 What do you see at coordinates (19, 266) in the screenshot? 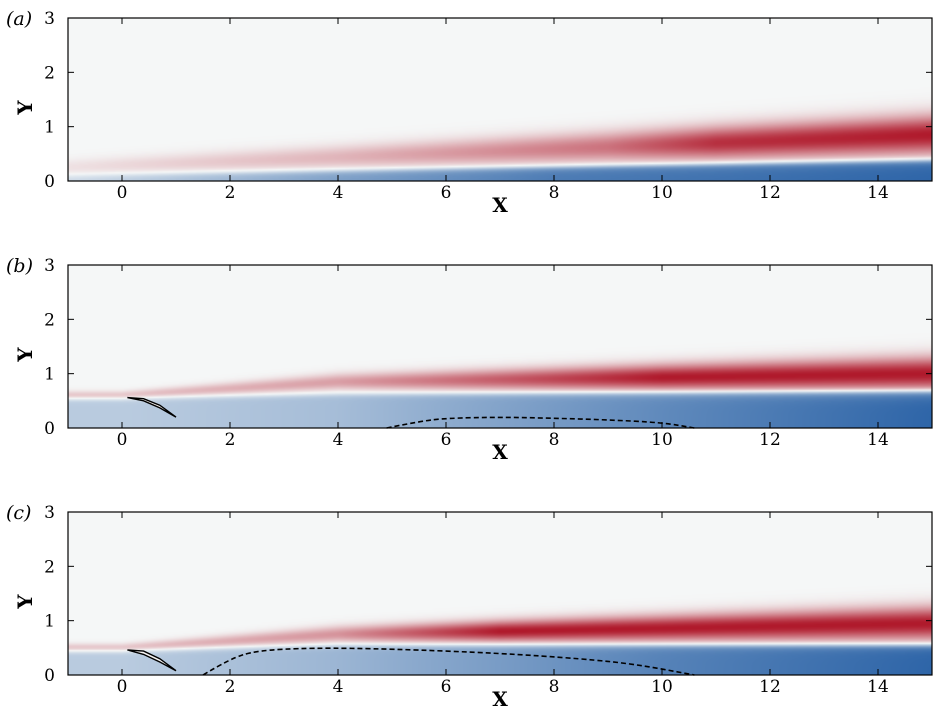
I see `panel-label: (b)` at bounding box center [19, 266].